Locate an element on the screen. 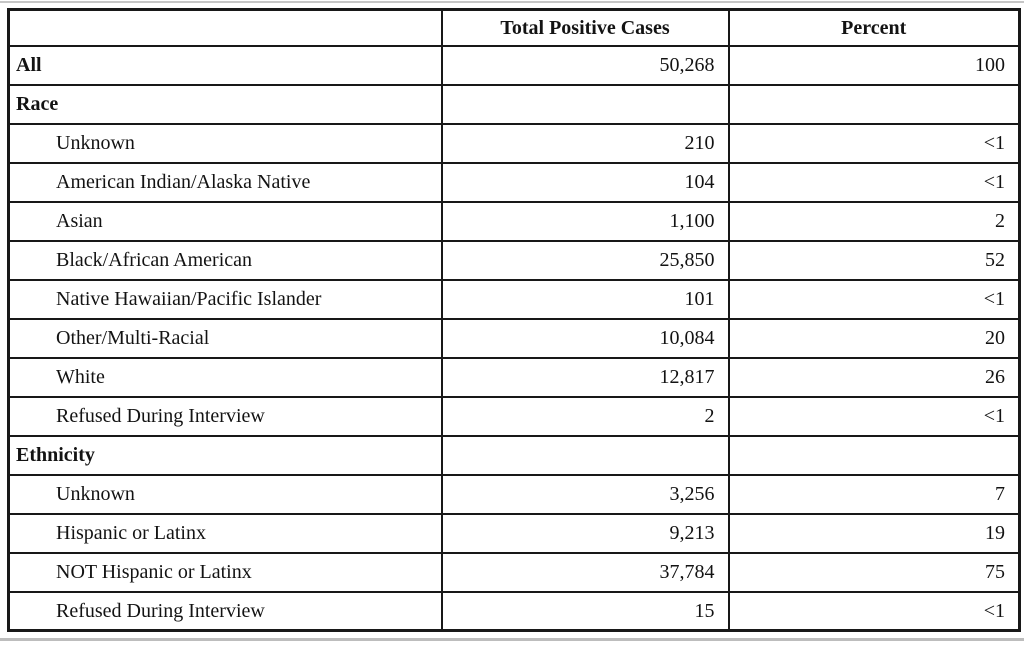 The image size is (1024, 645). table-row: NOT Hispanic or Latinx 37,784 75 is located at coordinates (514, 572).